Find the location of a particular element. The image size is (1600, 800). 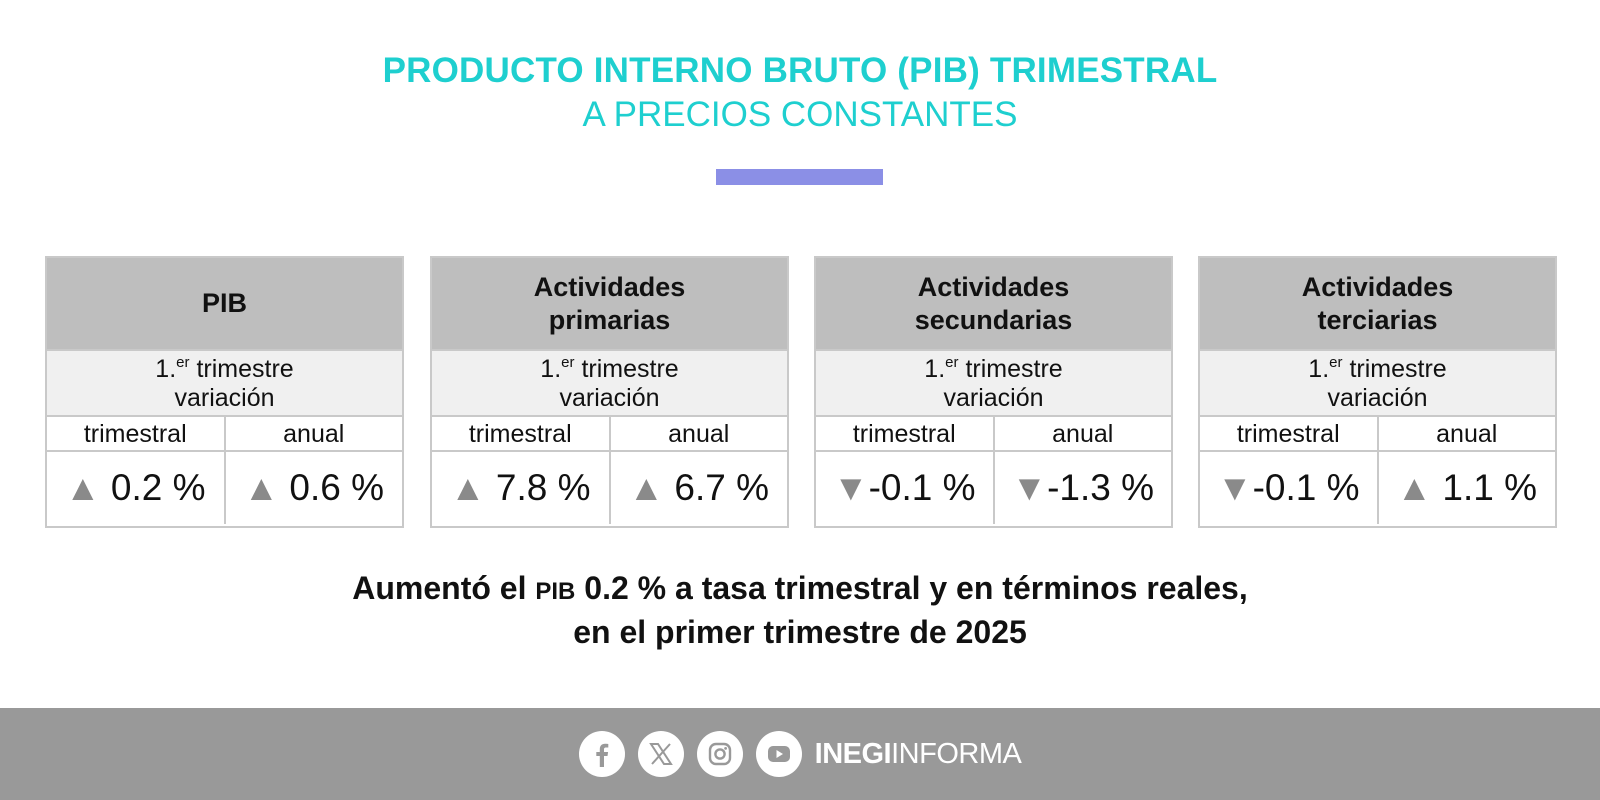

card-title: Actividades primarias is located at coordinates (609, 304).